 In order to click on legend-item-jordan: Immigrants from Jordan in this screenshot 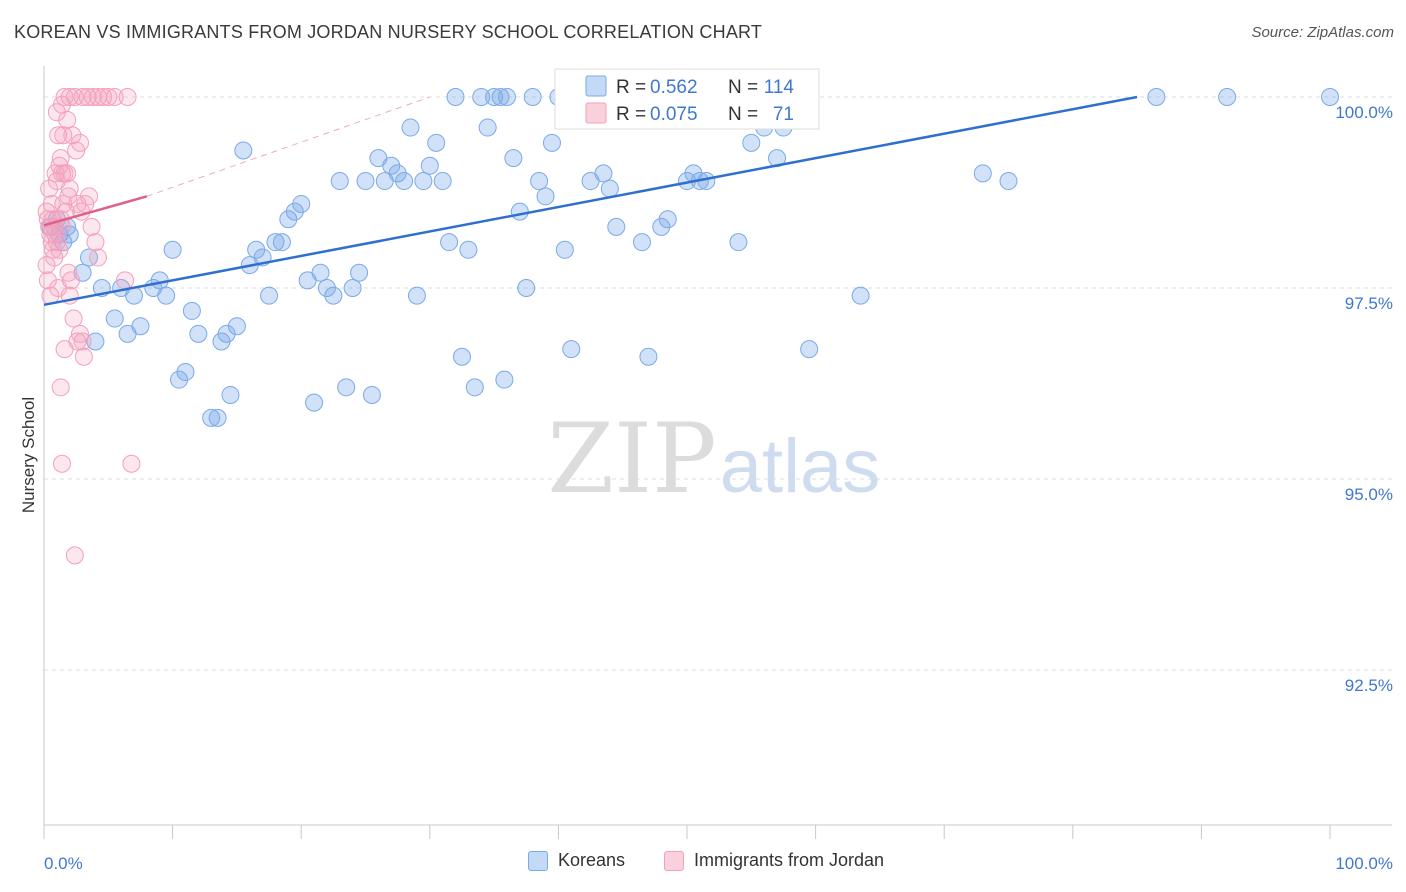, I will do `click(774, 860)`.